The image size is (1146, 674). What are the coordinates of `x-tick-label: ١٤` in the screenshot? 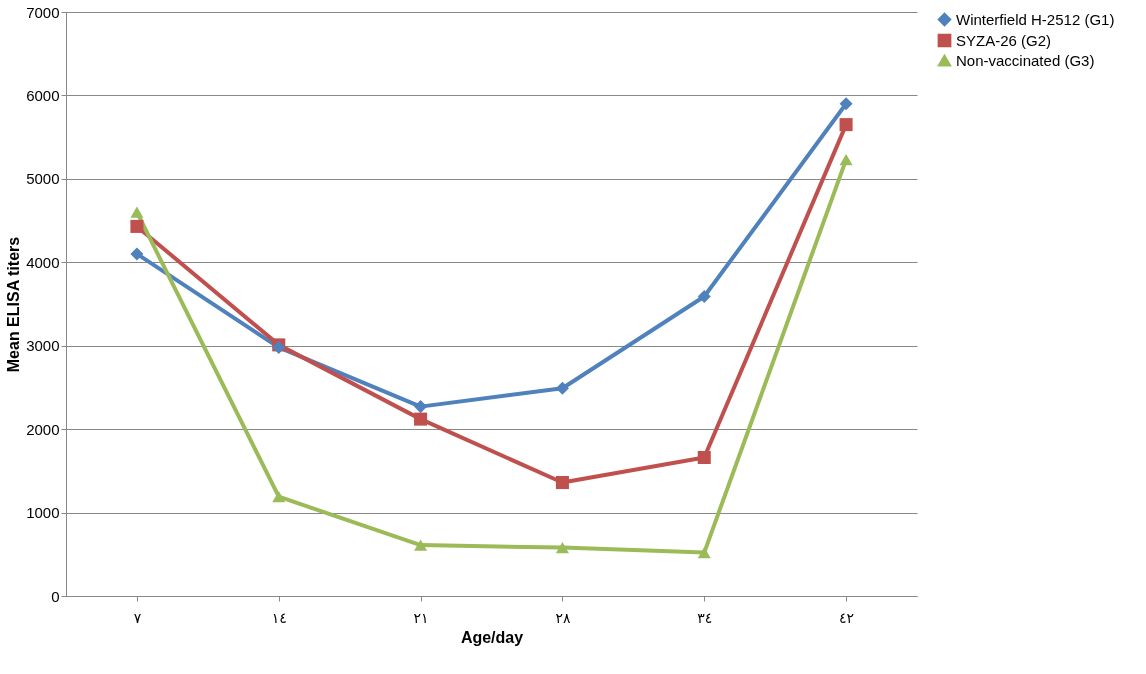 It's located at (279, 617).